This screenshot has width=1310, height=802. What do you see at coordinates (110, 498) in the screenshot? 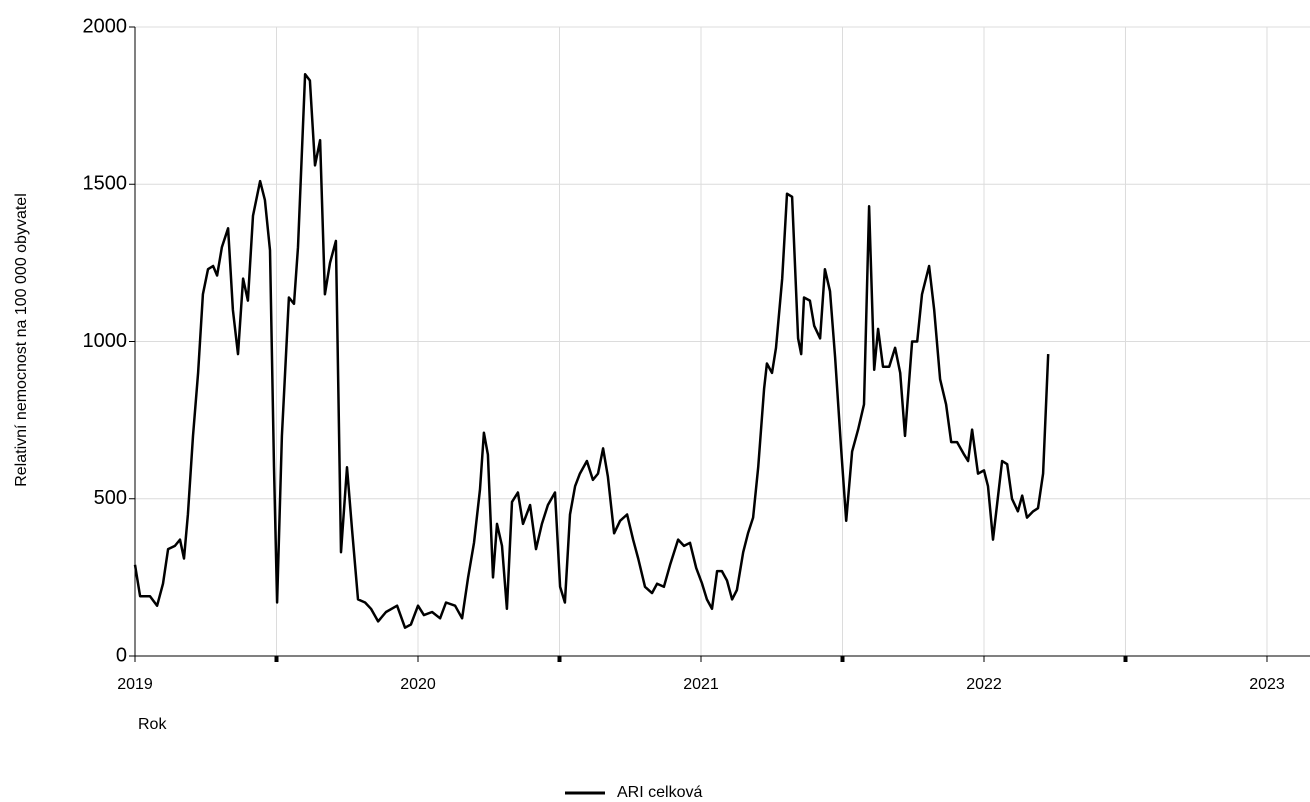
I see `y-tick-label: 500` at bounding box center [110, 498].